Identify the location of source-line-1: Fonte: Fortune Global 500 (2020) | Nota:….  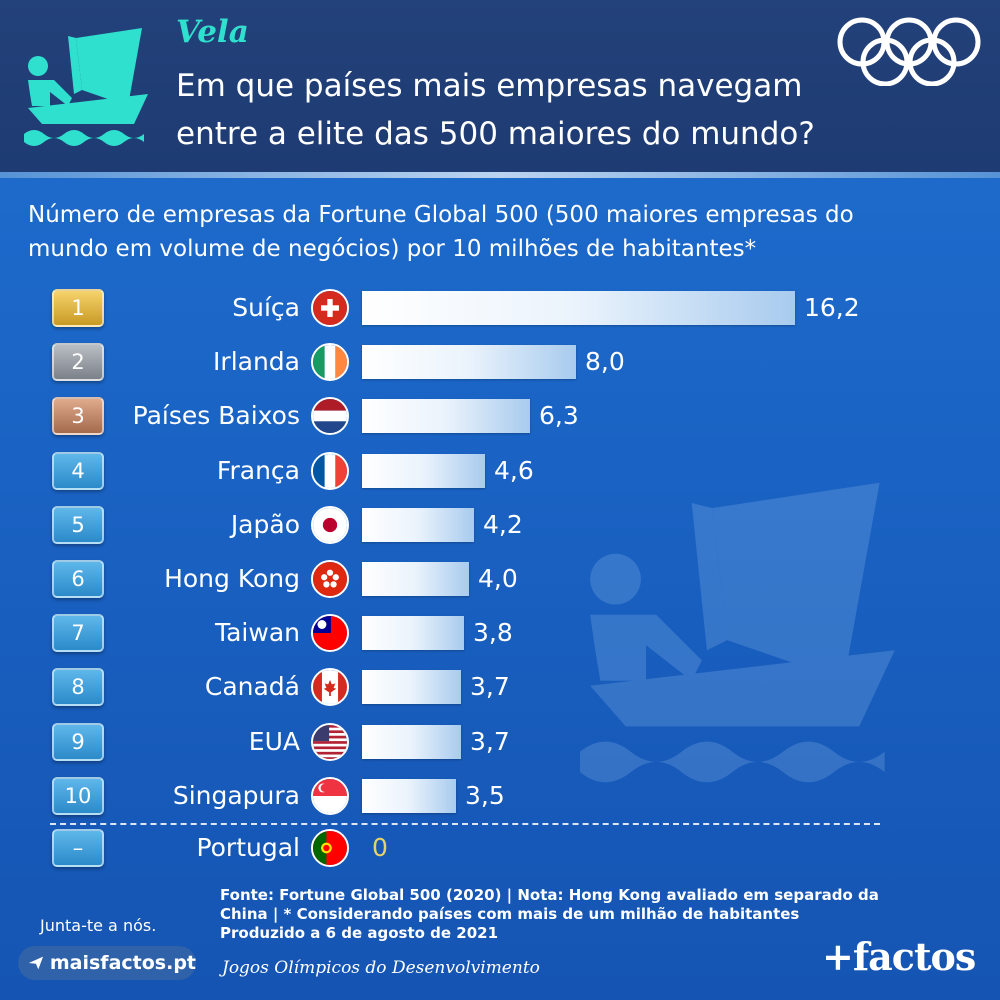
(549, 895).